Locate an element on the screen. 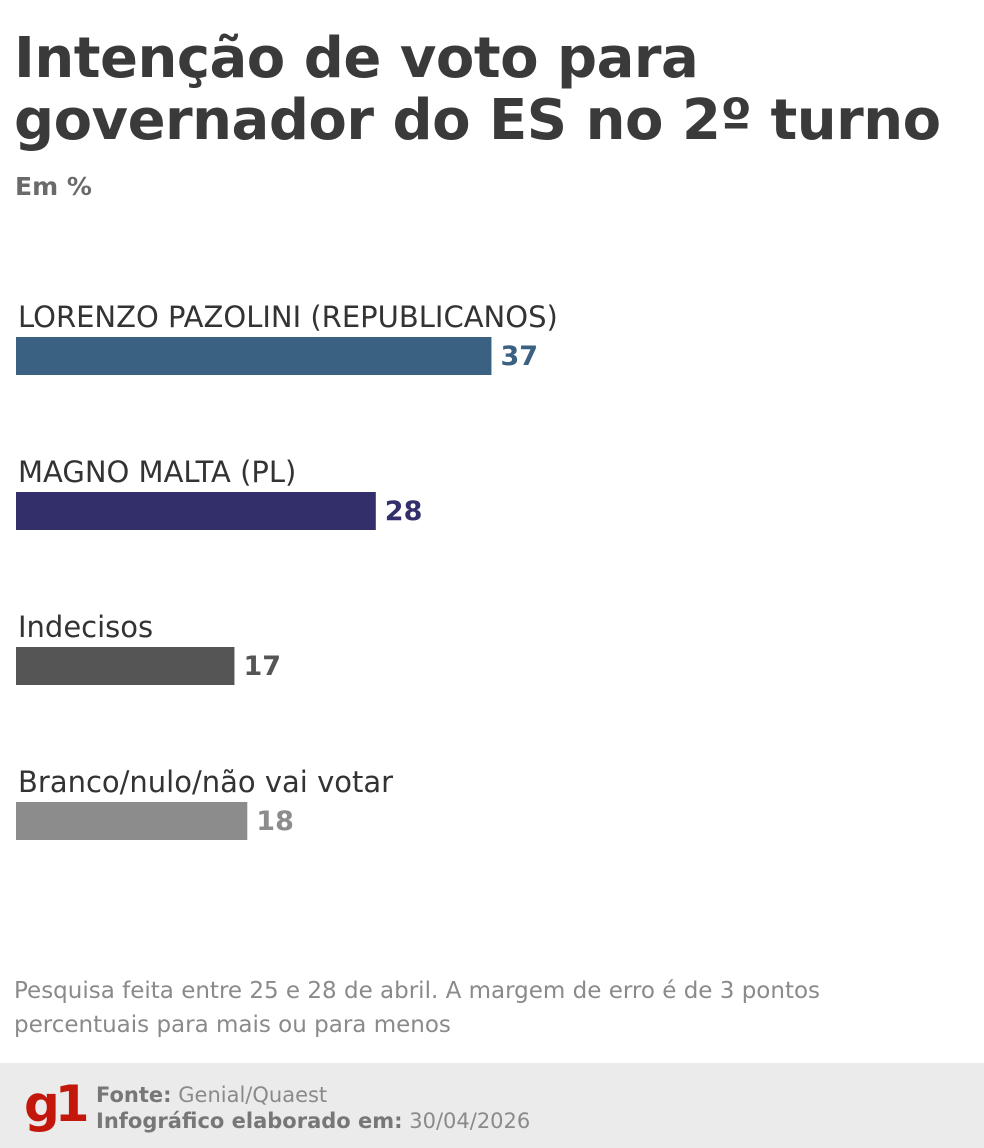 The width and height of the screenshot is (984, 1148). g1-logo: g1 is located at coordinates (57, 1104).